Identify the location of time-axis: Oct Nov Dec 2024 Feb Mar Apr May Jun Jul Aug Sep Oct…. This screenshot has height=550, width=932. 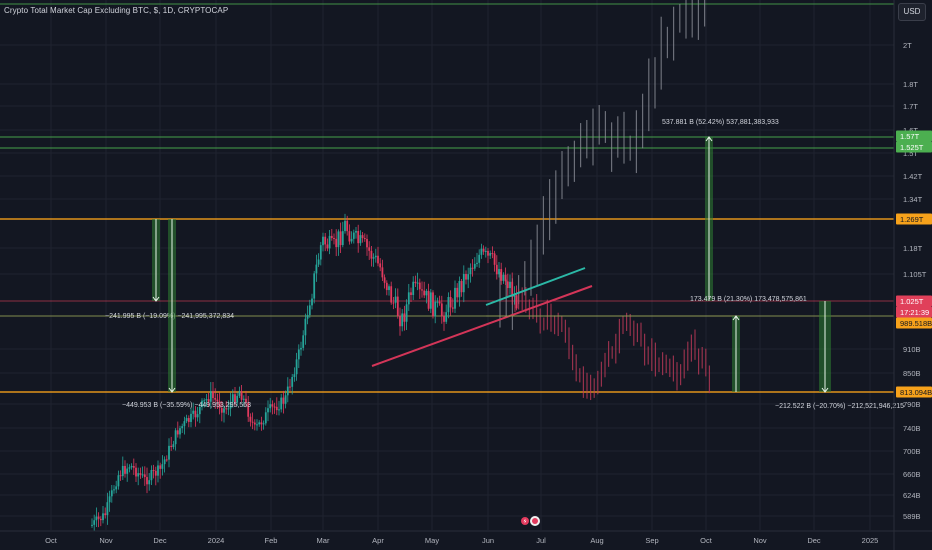
(466, 537).